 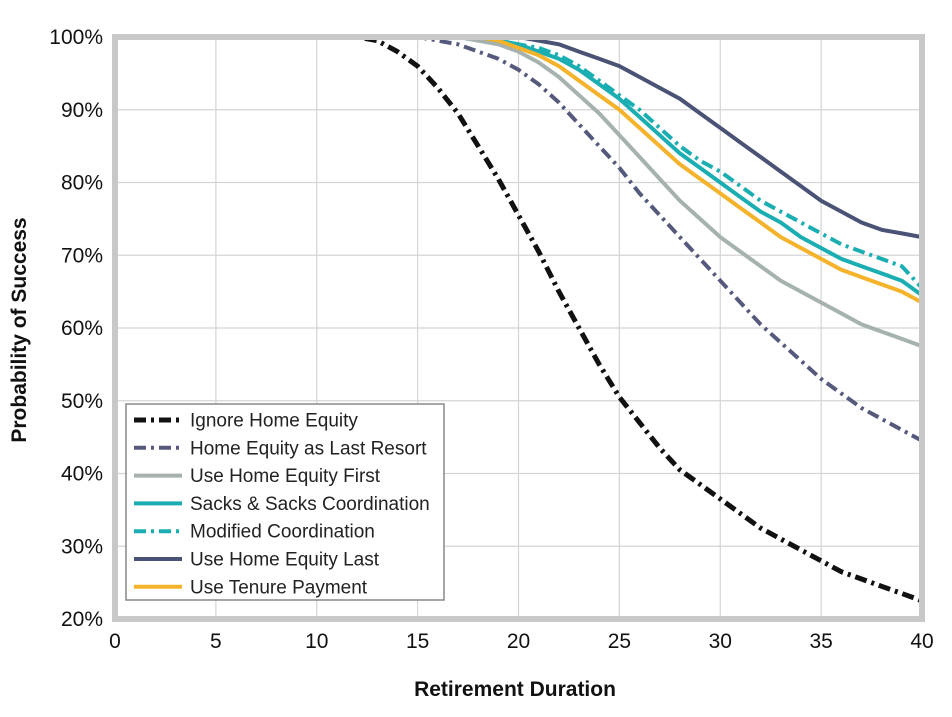 I want to click on y-tick-label: 40%, so click(x=82, y=474).